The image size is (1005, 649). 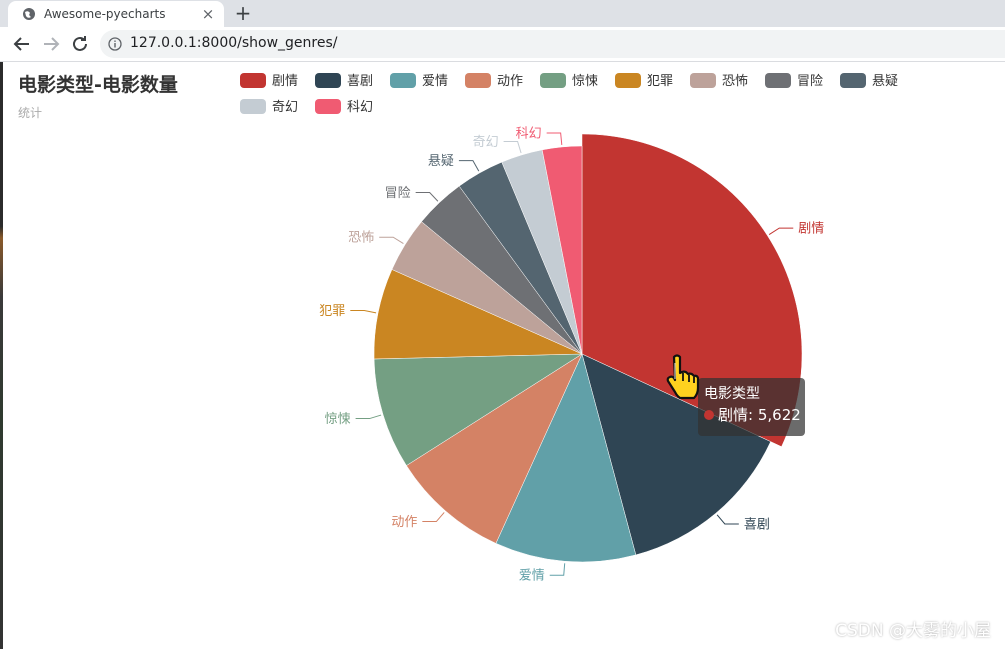 What do you see at coordinates (269, 107) in the screenshot?
I see `legend-item: 奇幻` at bounding box center [269, 107].